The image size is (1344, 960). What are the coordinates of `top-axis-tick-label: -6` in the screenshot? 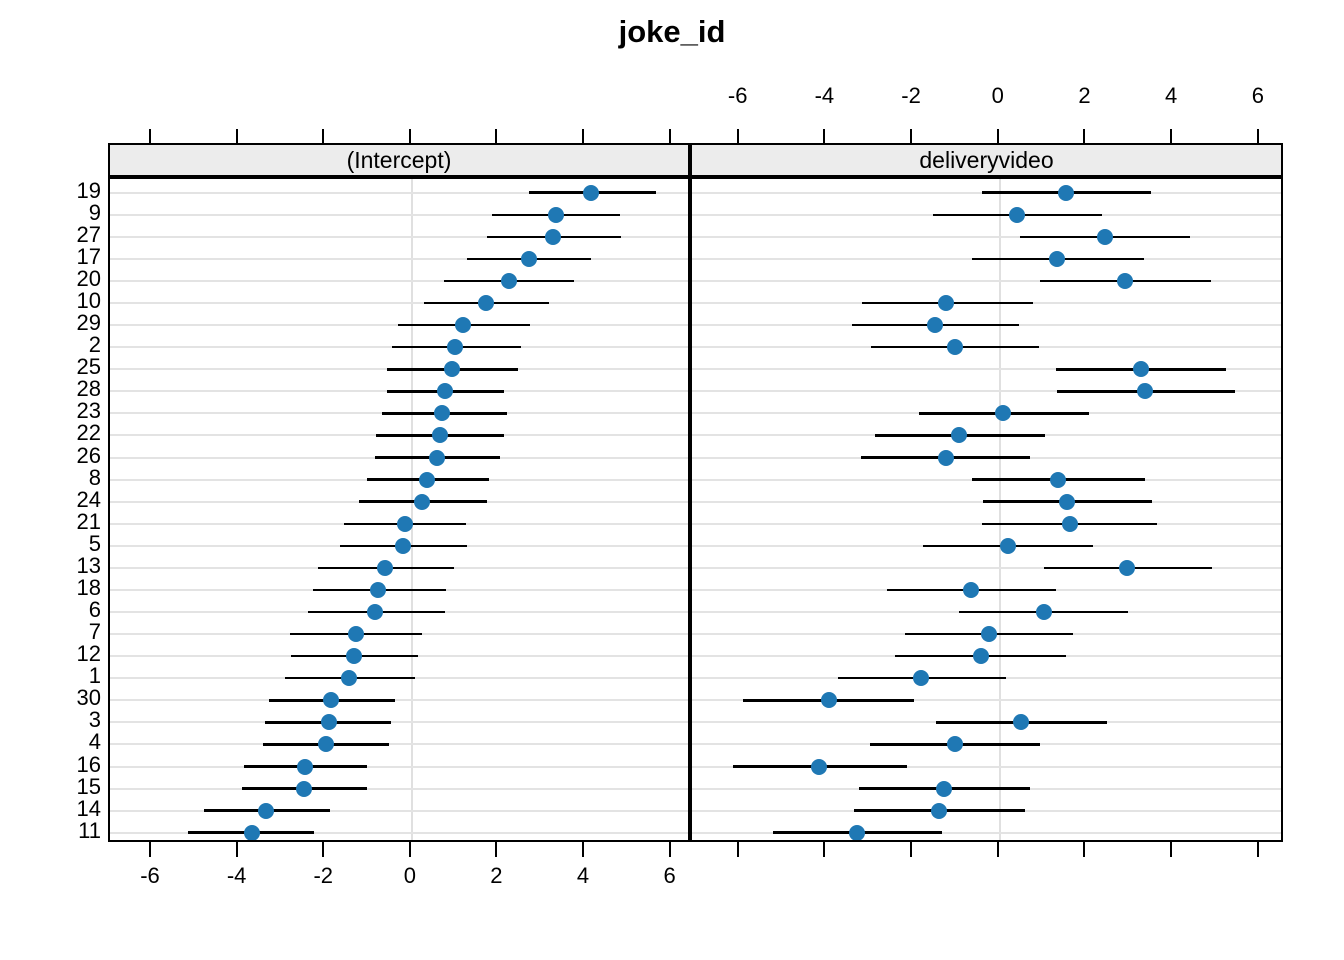 It's located at (737, 95).